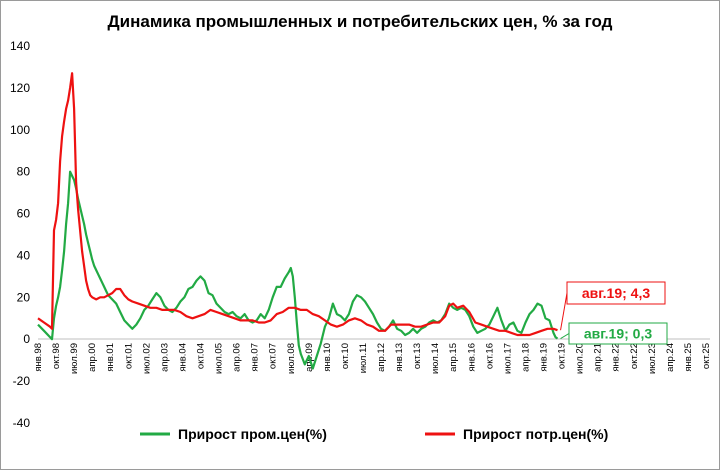  I want to click on x-tick-label: янв.07, so click(255, 357).